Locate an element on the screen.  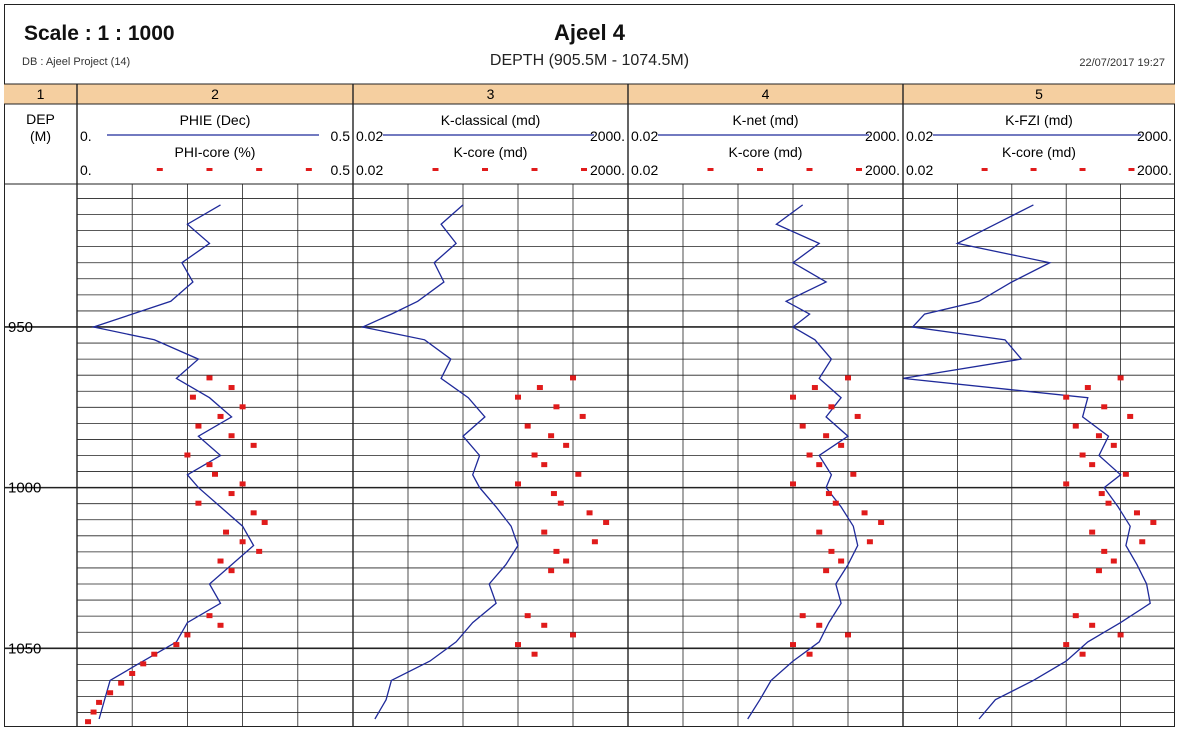
depth-tick-label: 1000 is located at coordinates (24, 488).